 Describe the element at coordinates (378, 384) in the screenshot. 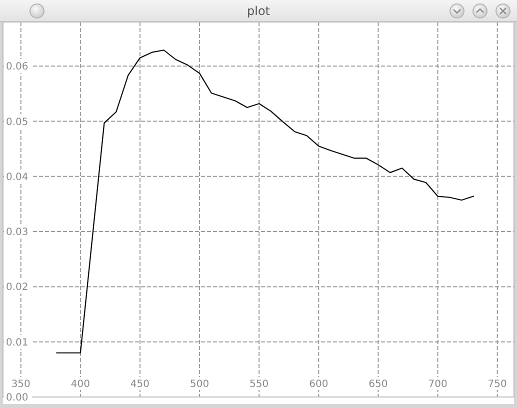

I see `x-tick-label: 650` at that location.